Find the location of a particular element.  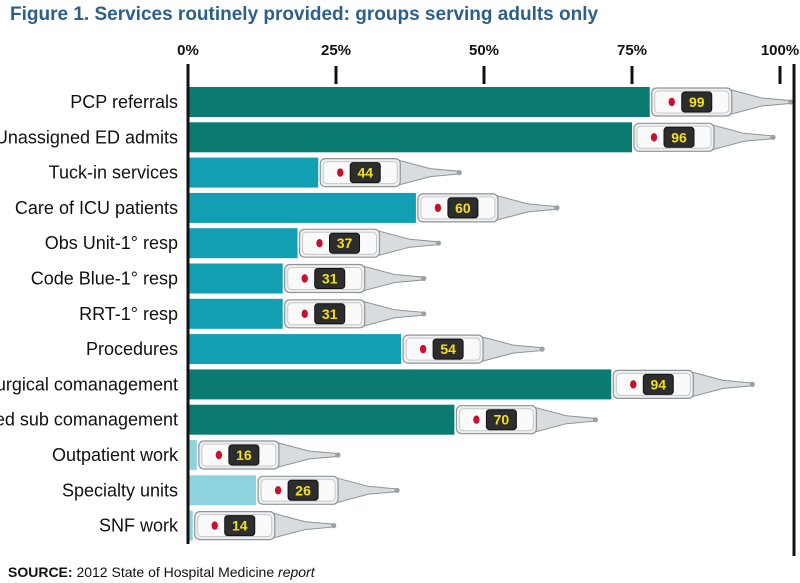

source-label: SOURCE: is located at coordinates (40, 572).